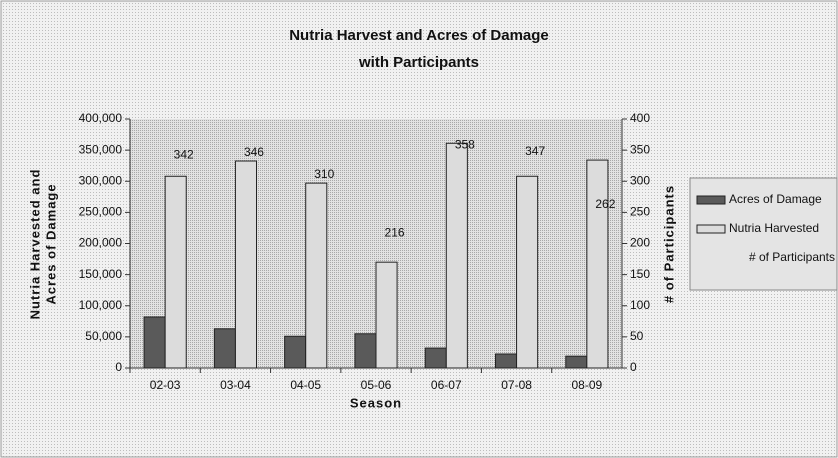  Describe the element at coordinates (637, 336) in the screenshot. I see `y2-tick-label: 50` at that location.